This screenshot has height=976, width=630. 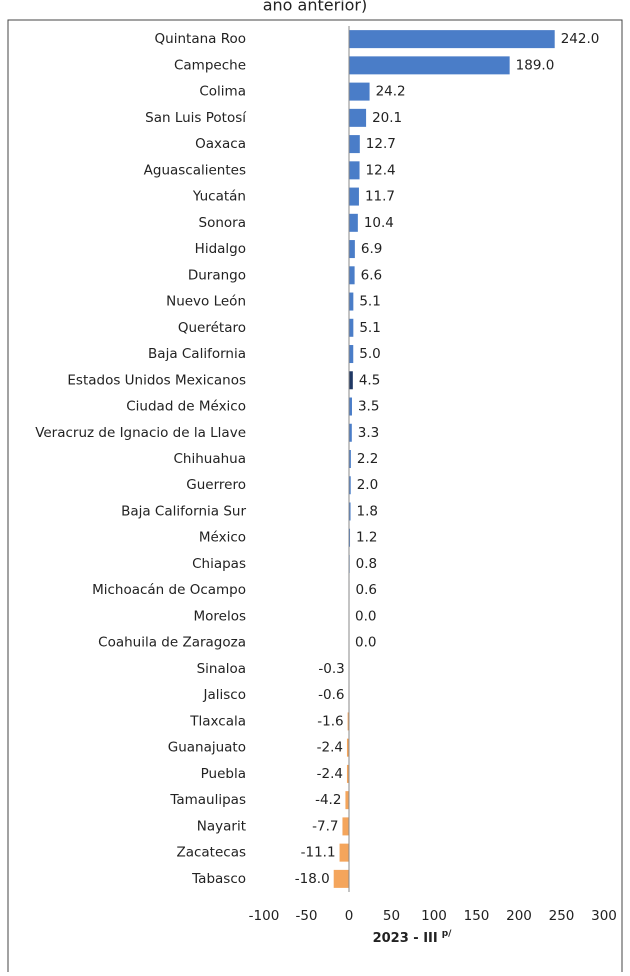 What do you see at coordinates (366, 538) in the screenshot?
I see `value-label: 1.2` at bounding box center [366, 538].